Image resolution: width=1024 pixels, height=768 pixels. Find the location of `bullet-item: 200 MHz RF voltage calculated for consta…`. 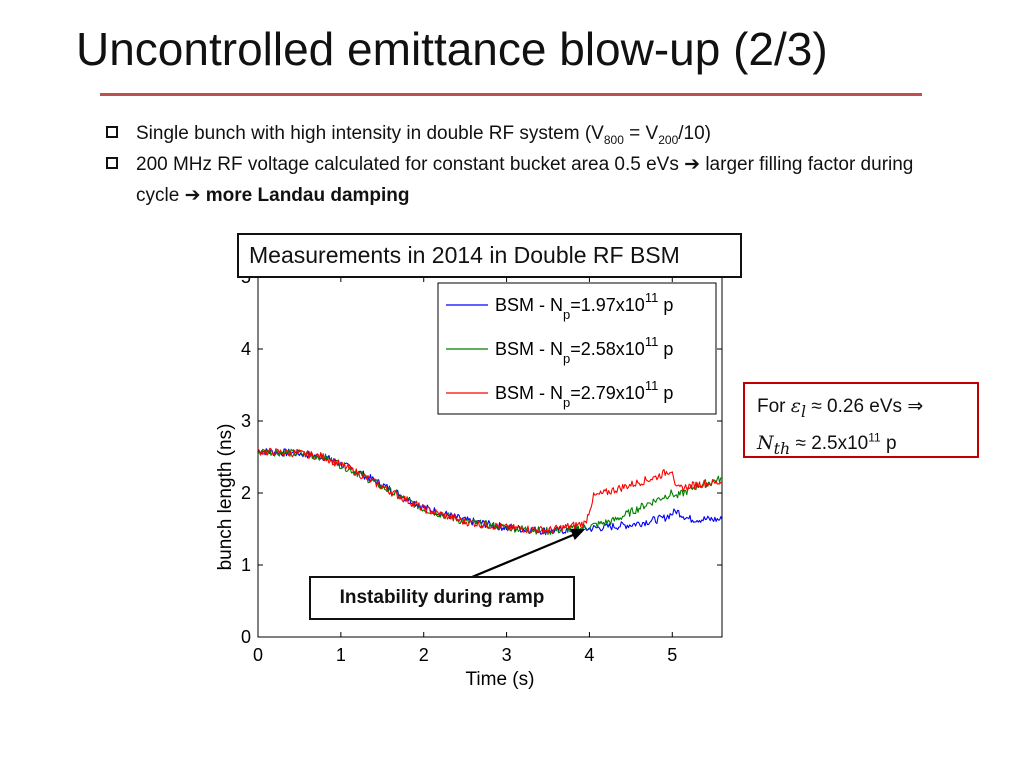

bullet-item: 200 MHz RF voltage calculated for consta… is located at coordinates (514, 180).